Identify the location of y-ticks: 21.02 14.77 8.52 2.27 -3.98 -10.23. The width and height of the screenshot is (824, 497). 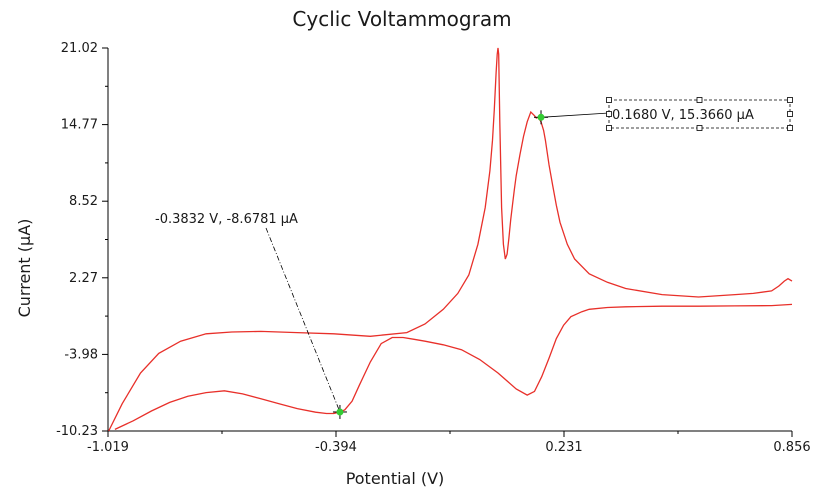
(82, 240).